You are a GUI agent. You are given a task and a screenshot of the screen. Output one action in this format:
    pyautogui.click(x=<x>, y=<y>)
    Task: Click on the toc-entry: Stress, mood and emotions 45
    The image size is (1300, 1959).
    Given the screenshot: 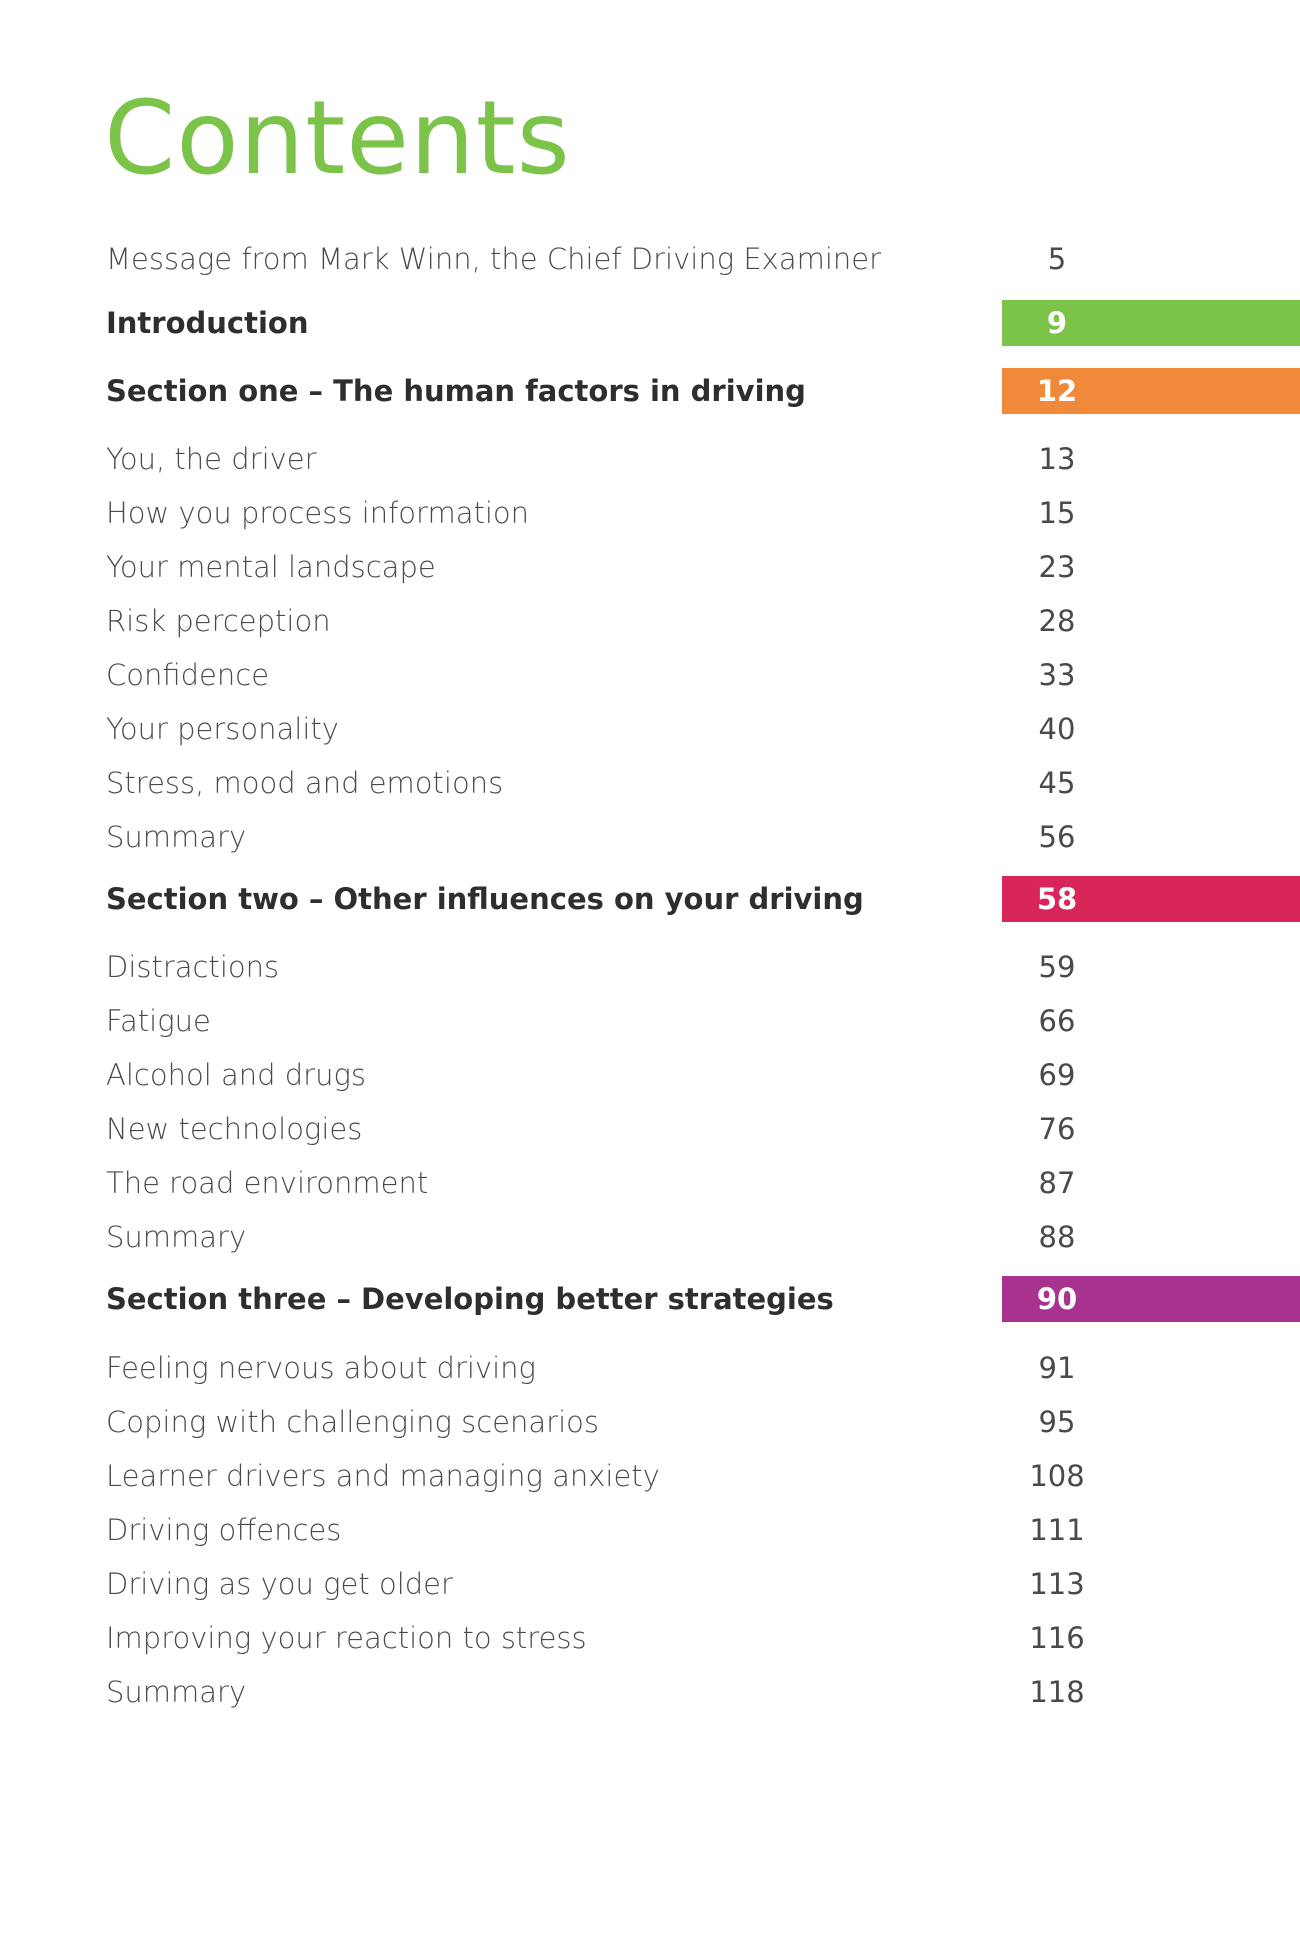 What is the action you would take?
    pyautogui.click(x=650, y=783)
    